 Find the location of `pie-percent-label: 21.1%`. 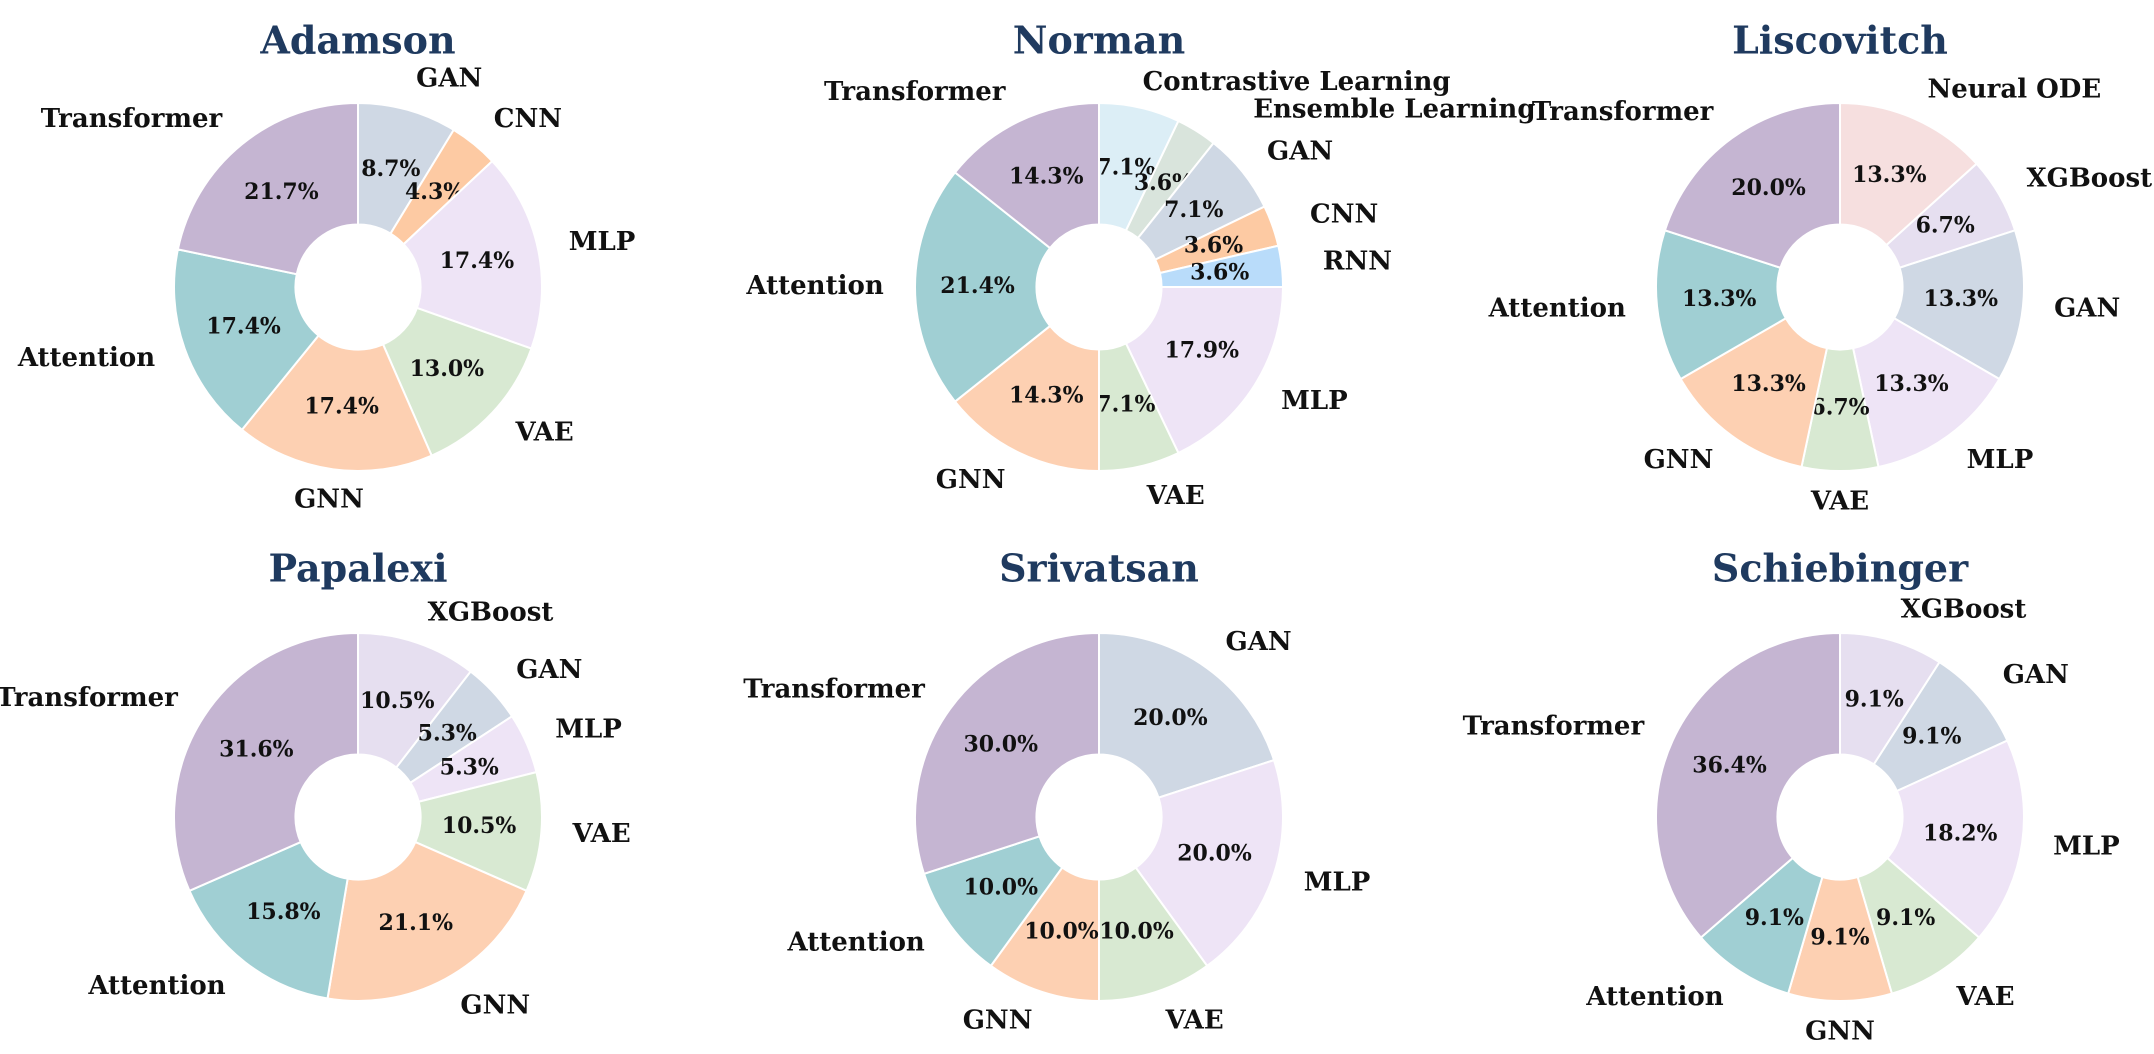

pie-percent-label: 21.1% is located at coordinates (416, 923).